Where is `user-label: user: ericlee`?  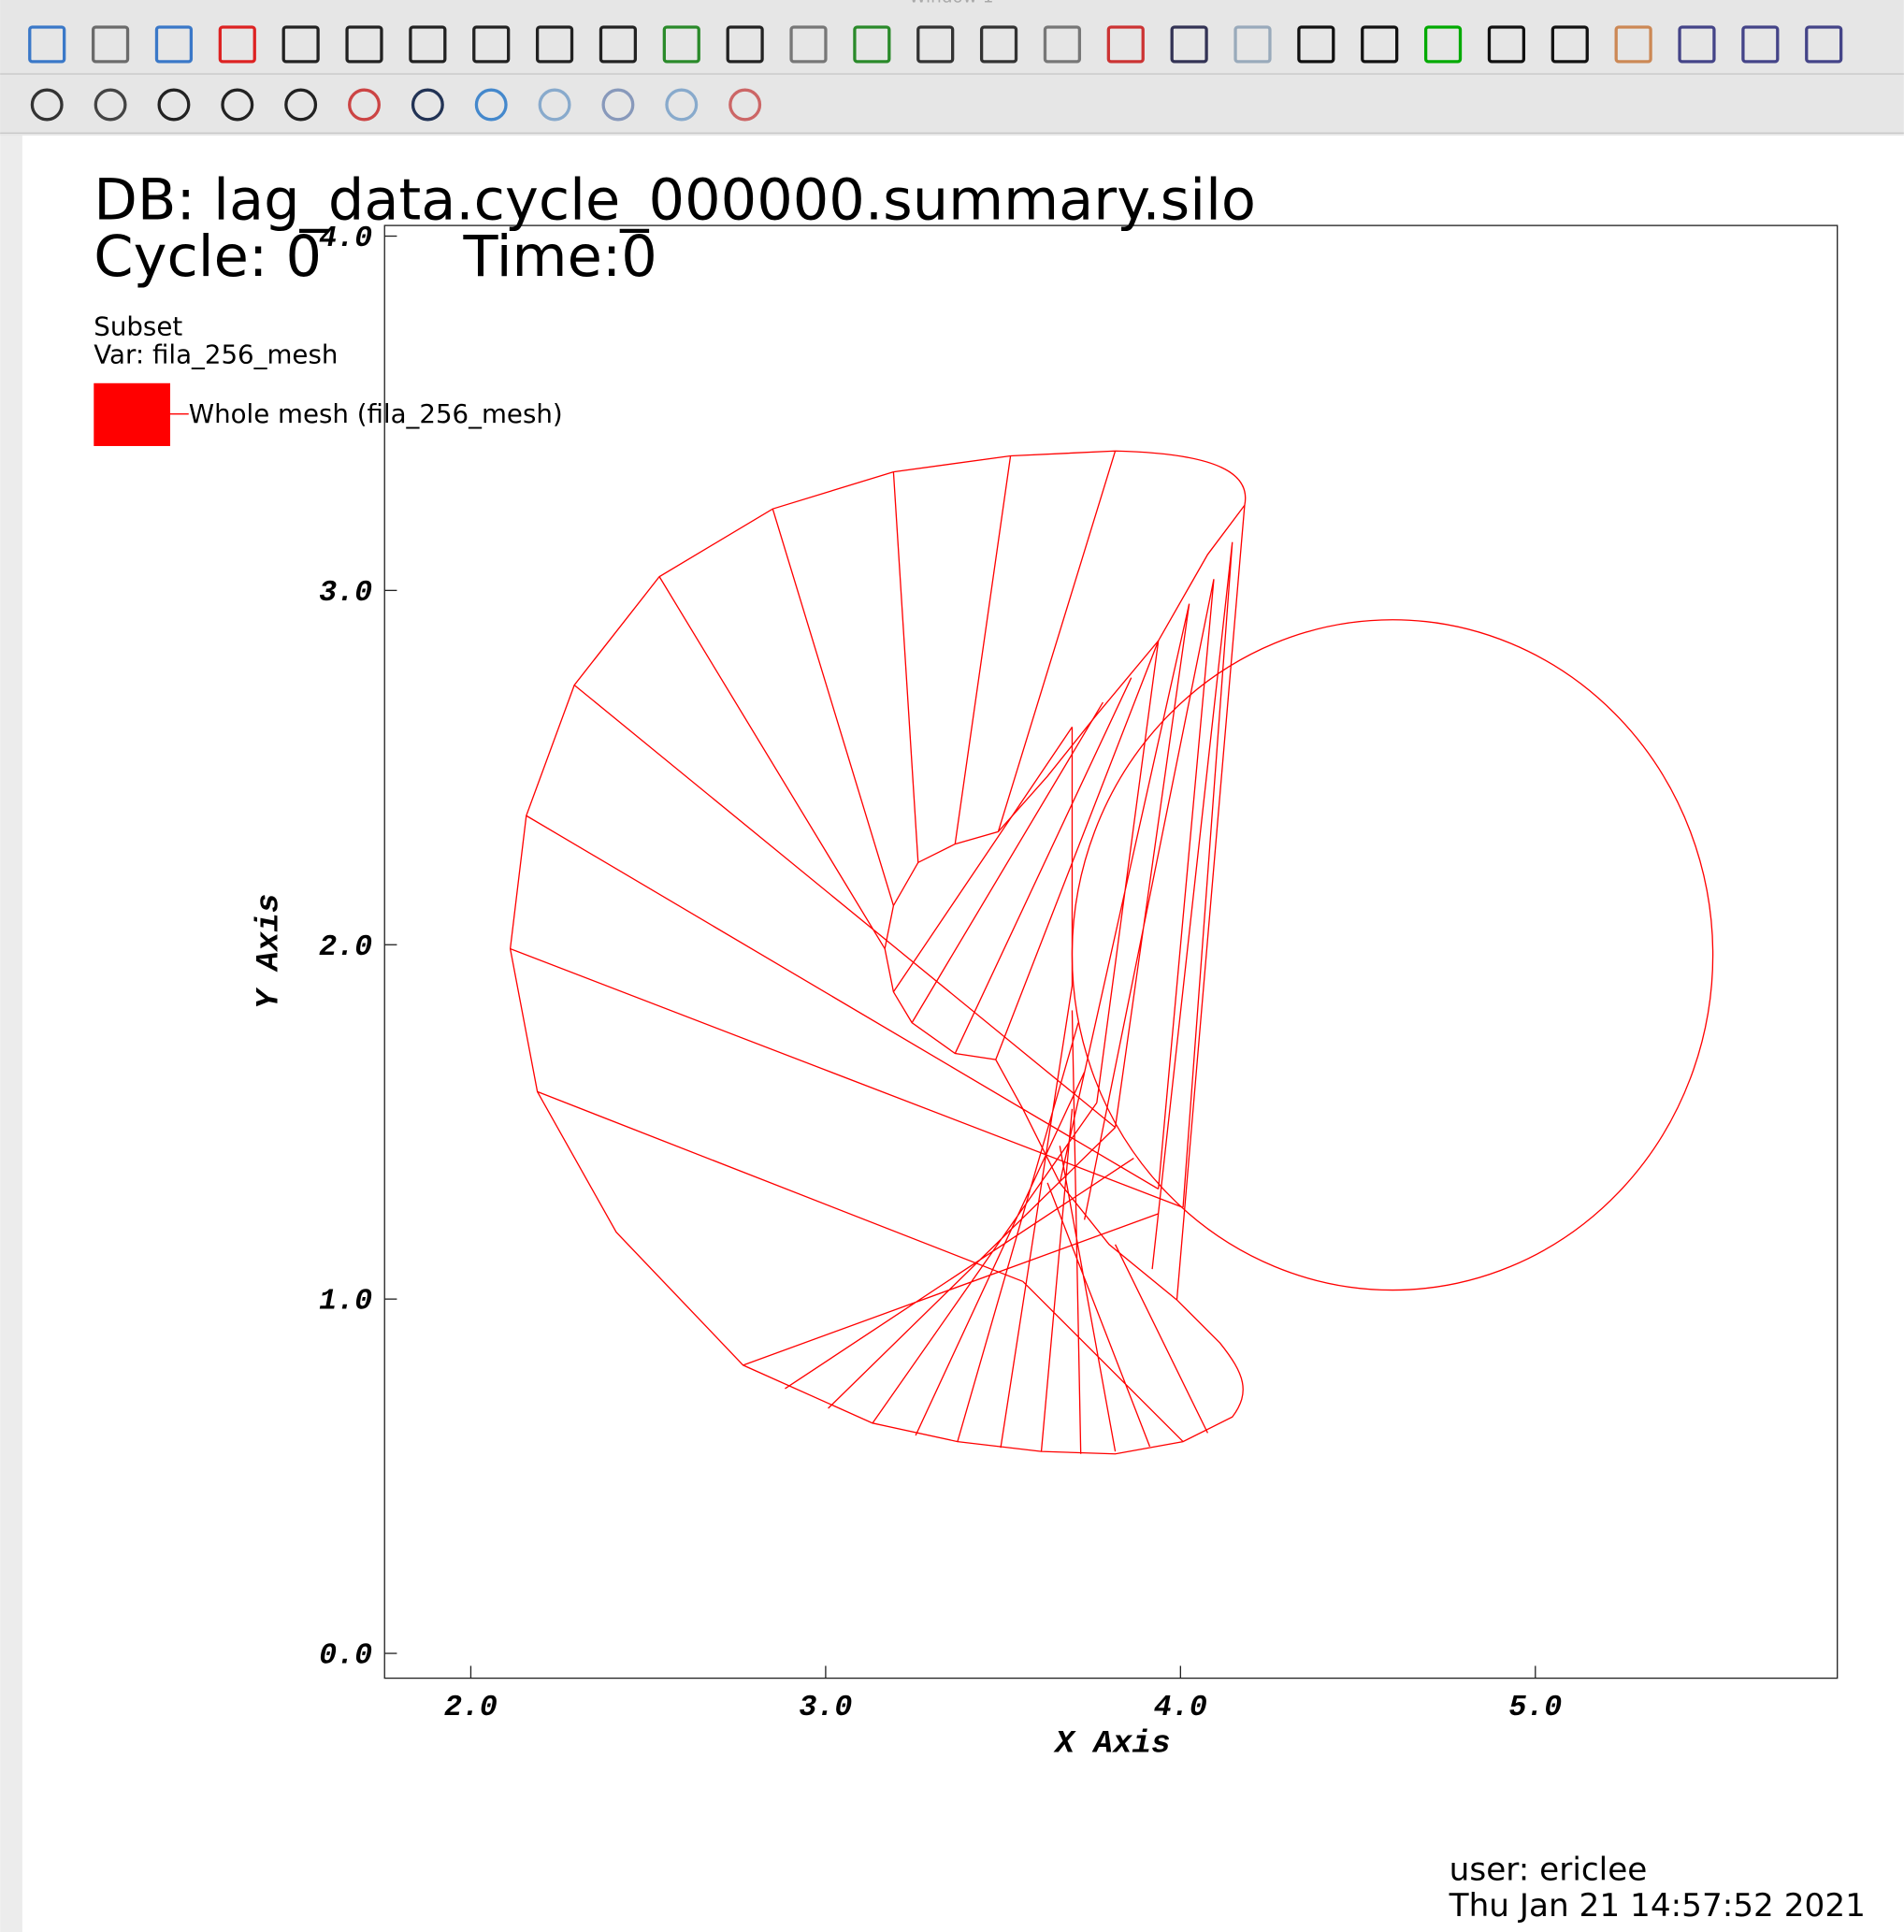 user-label: user: ericlee is located at coordinates (1549, 1870).